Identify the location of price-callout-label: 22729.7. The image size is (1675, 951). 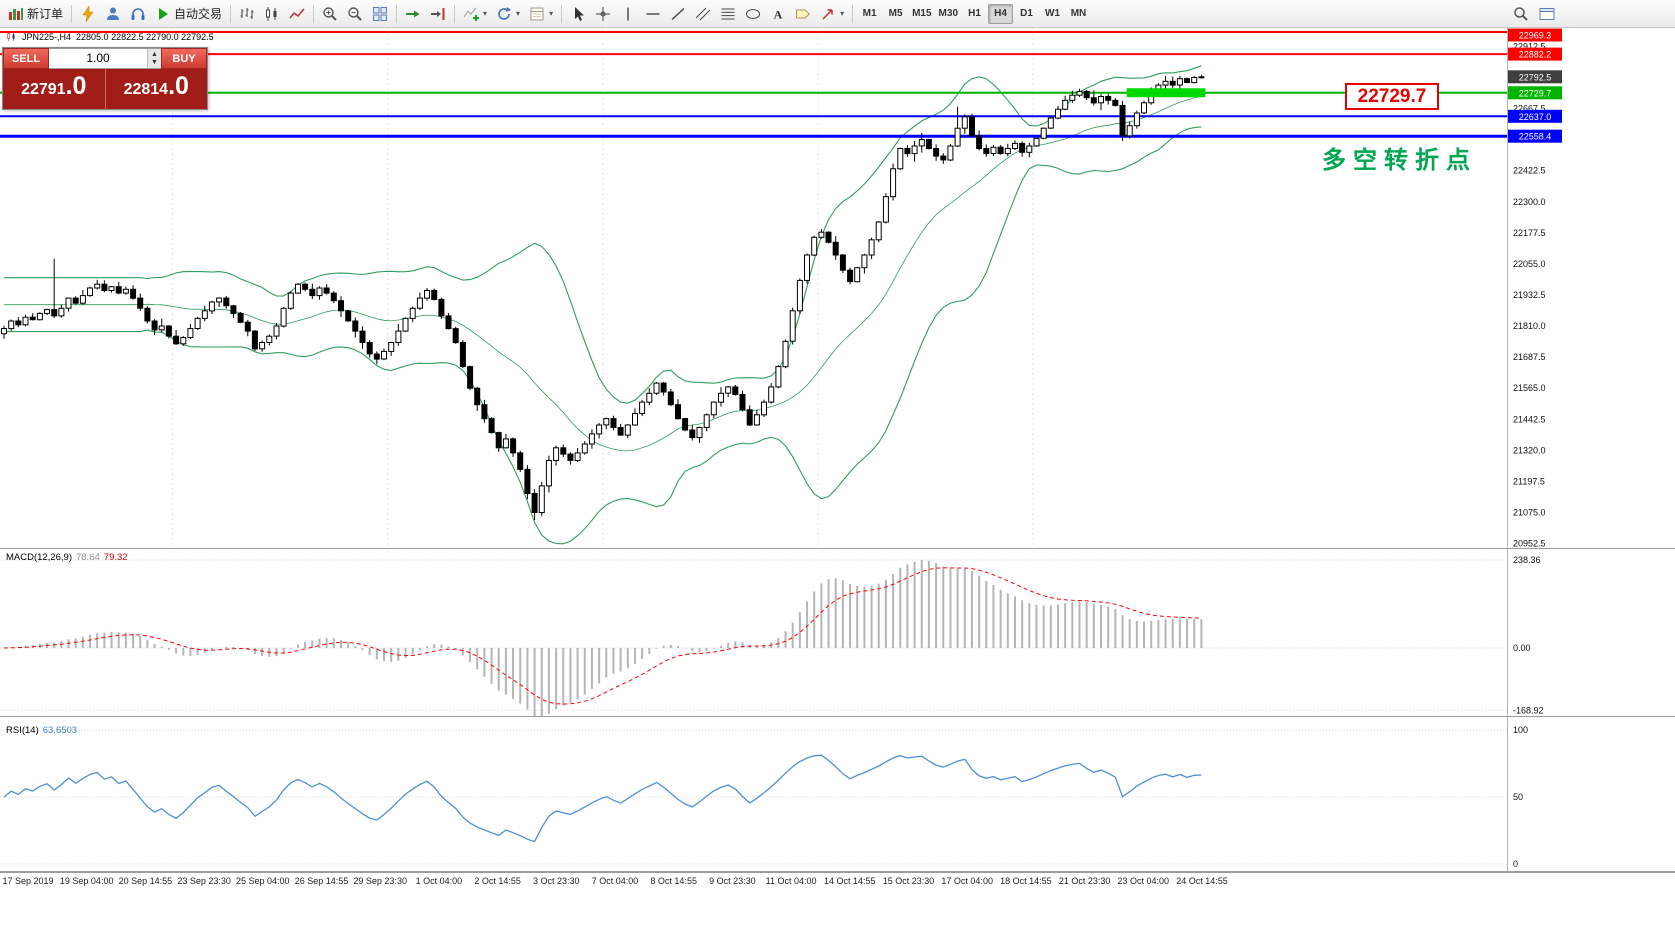
(1392, 96).